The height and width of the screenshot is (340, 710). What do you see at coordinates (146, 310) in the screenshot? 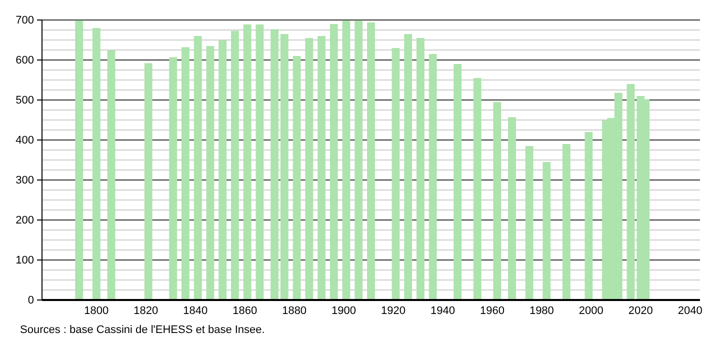
I see `x-tick-label: 1820` at bounding box center [146, 310].